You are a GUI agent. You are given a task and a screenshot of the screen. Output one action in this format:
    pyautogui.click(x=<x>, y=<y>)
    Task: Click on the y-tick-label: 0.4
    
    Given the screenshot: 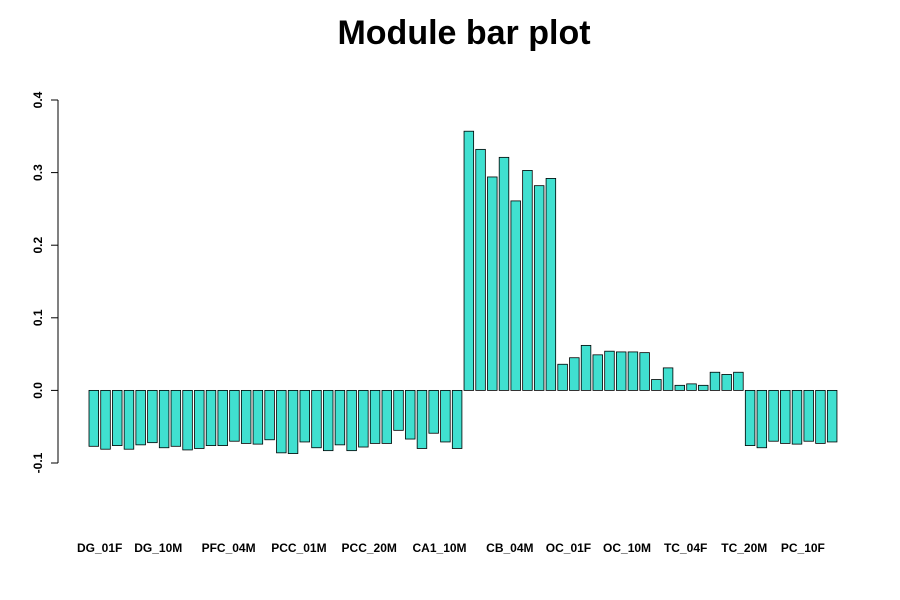 What is the action you would take?
    pyautogui.click(x=38, y=99)
    